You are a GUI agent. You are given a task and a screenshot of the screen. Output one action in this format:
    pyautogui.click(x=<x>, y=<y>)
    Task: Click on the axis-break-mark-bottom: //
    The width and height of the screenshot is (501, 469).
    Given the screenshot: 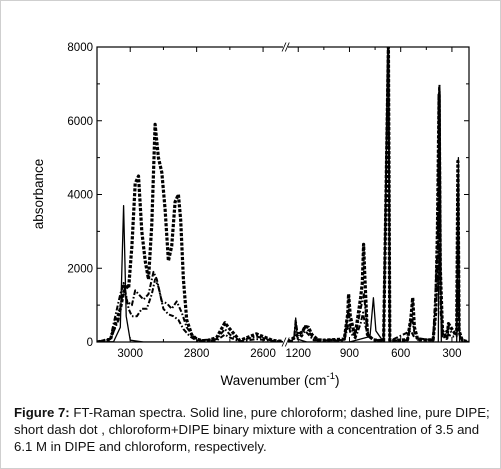 What is the action you would take?
    pyautogui.click(x=285, y=344)
    